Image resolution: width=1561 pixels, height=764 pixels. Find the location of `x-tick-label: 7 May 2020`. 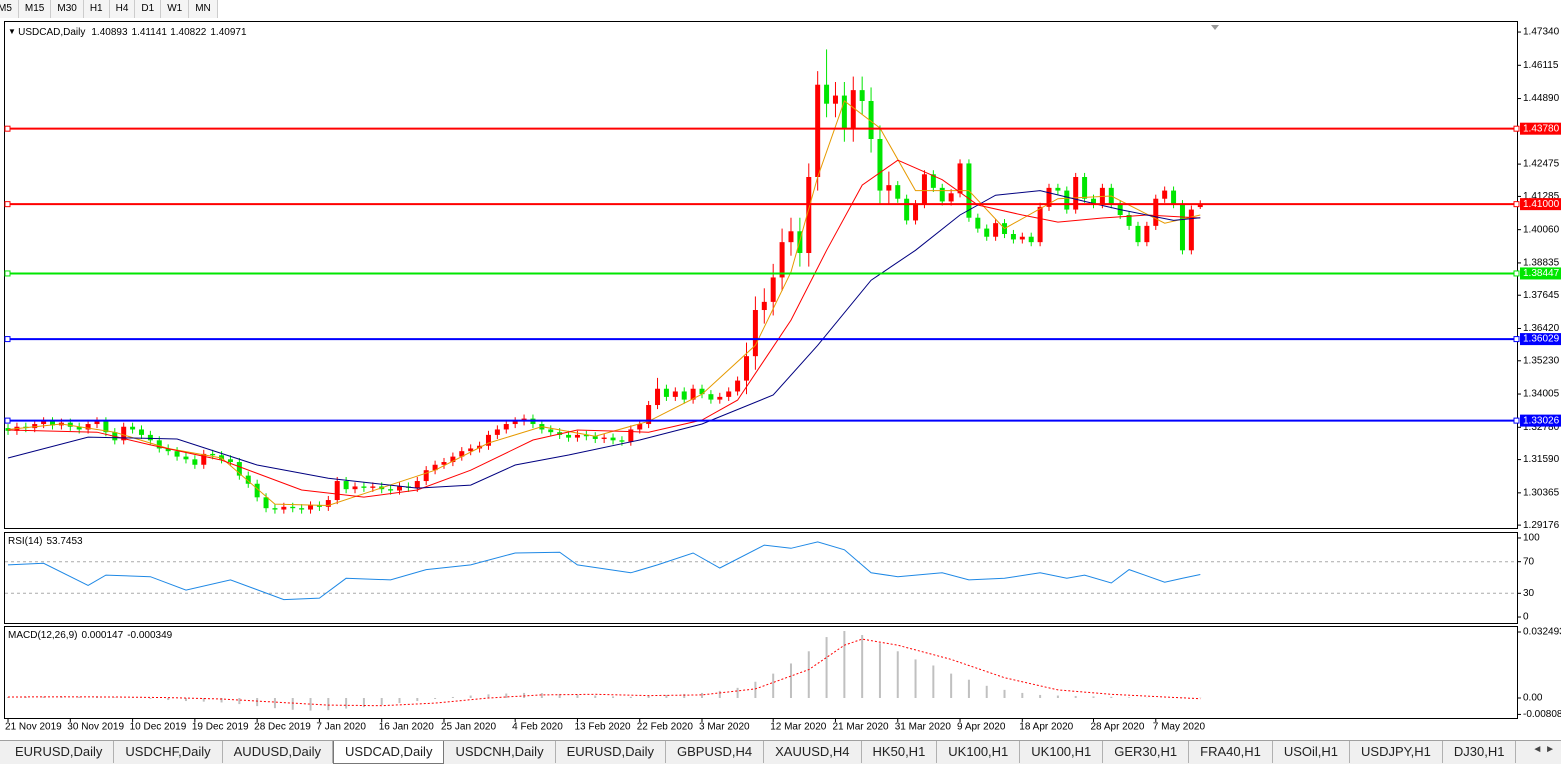

x-tick-label: 7 May 2020 is located at coordinates (1179, 727).